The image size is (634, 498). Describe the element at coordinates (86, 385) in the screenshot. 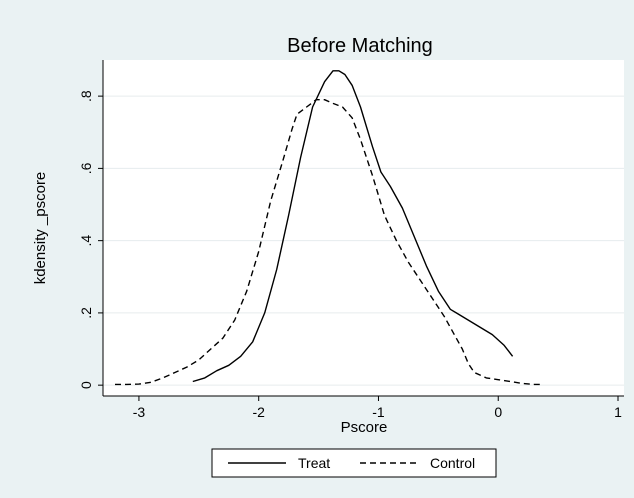

I see `y-tick-label: 0` at that location.